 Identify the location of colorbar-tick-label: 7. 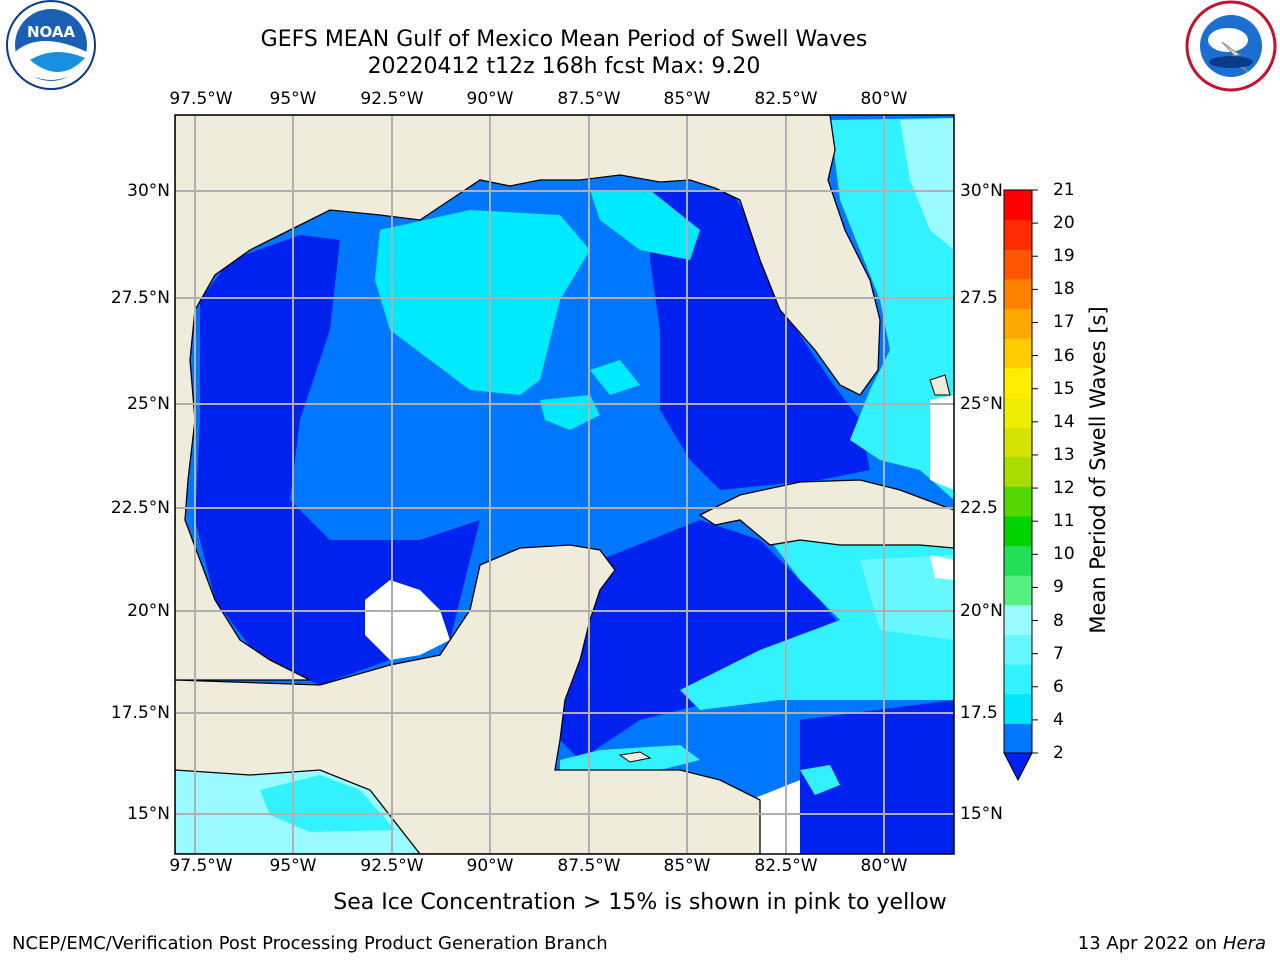
(1058, 653).